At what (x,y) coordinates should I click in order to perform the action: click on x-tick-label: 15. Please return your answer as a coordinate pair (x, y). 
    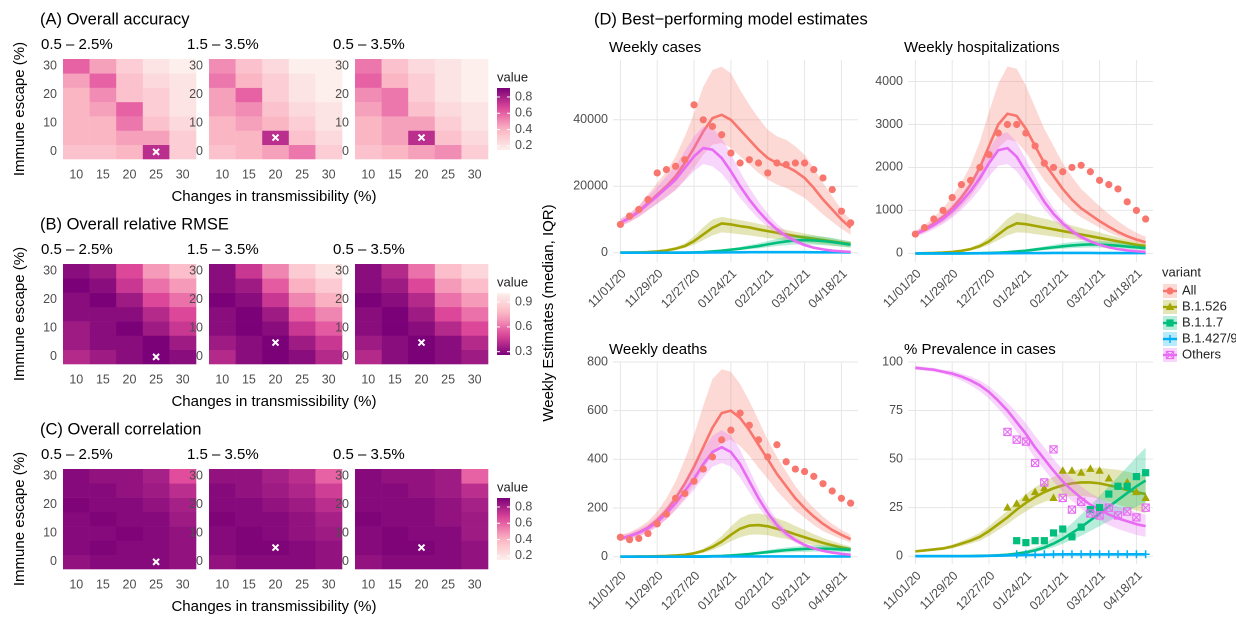
    Looking at the image, I should click on (249, 174).